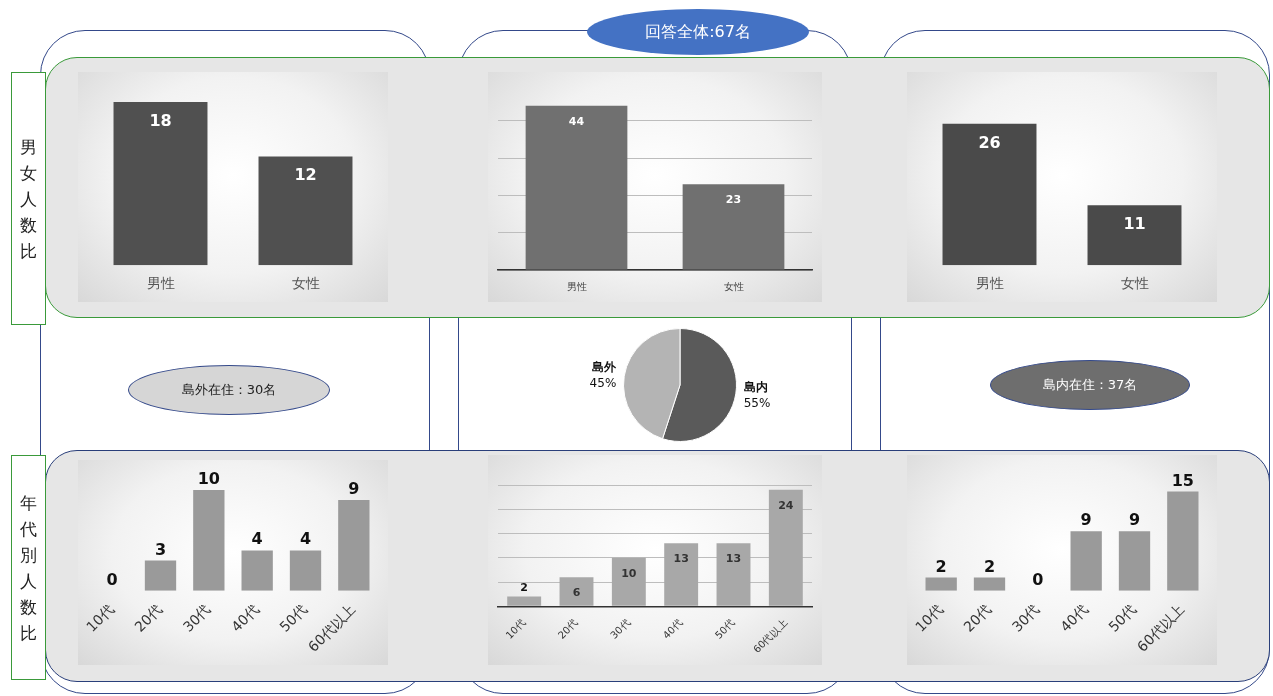 The height and width of the screenshot is (696, 1273). Describe the element at coordinates (989, 142) in the screenshot. I see `data-label: 26` at that location.